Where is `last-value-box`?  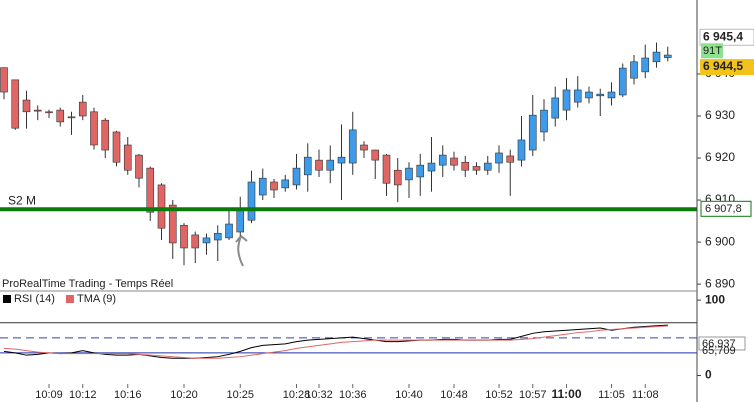 last-value-box is located at coordinates (722, 343).